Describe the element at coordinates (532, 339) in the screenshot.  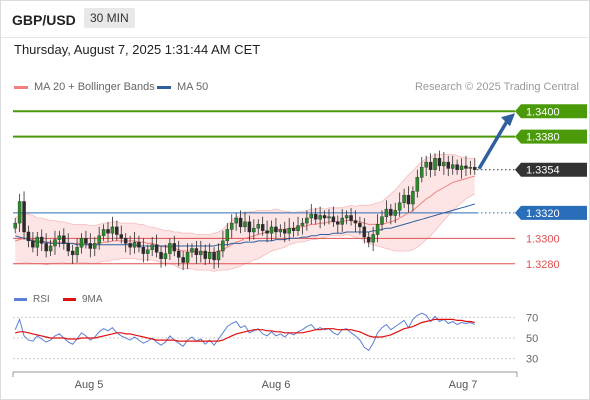
I see `rsi-tick-label: 50` at that location.